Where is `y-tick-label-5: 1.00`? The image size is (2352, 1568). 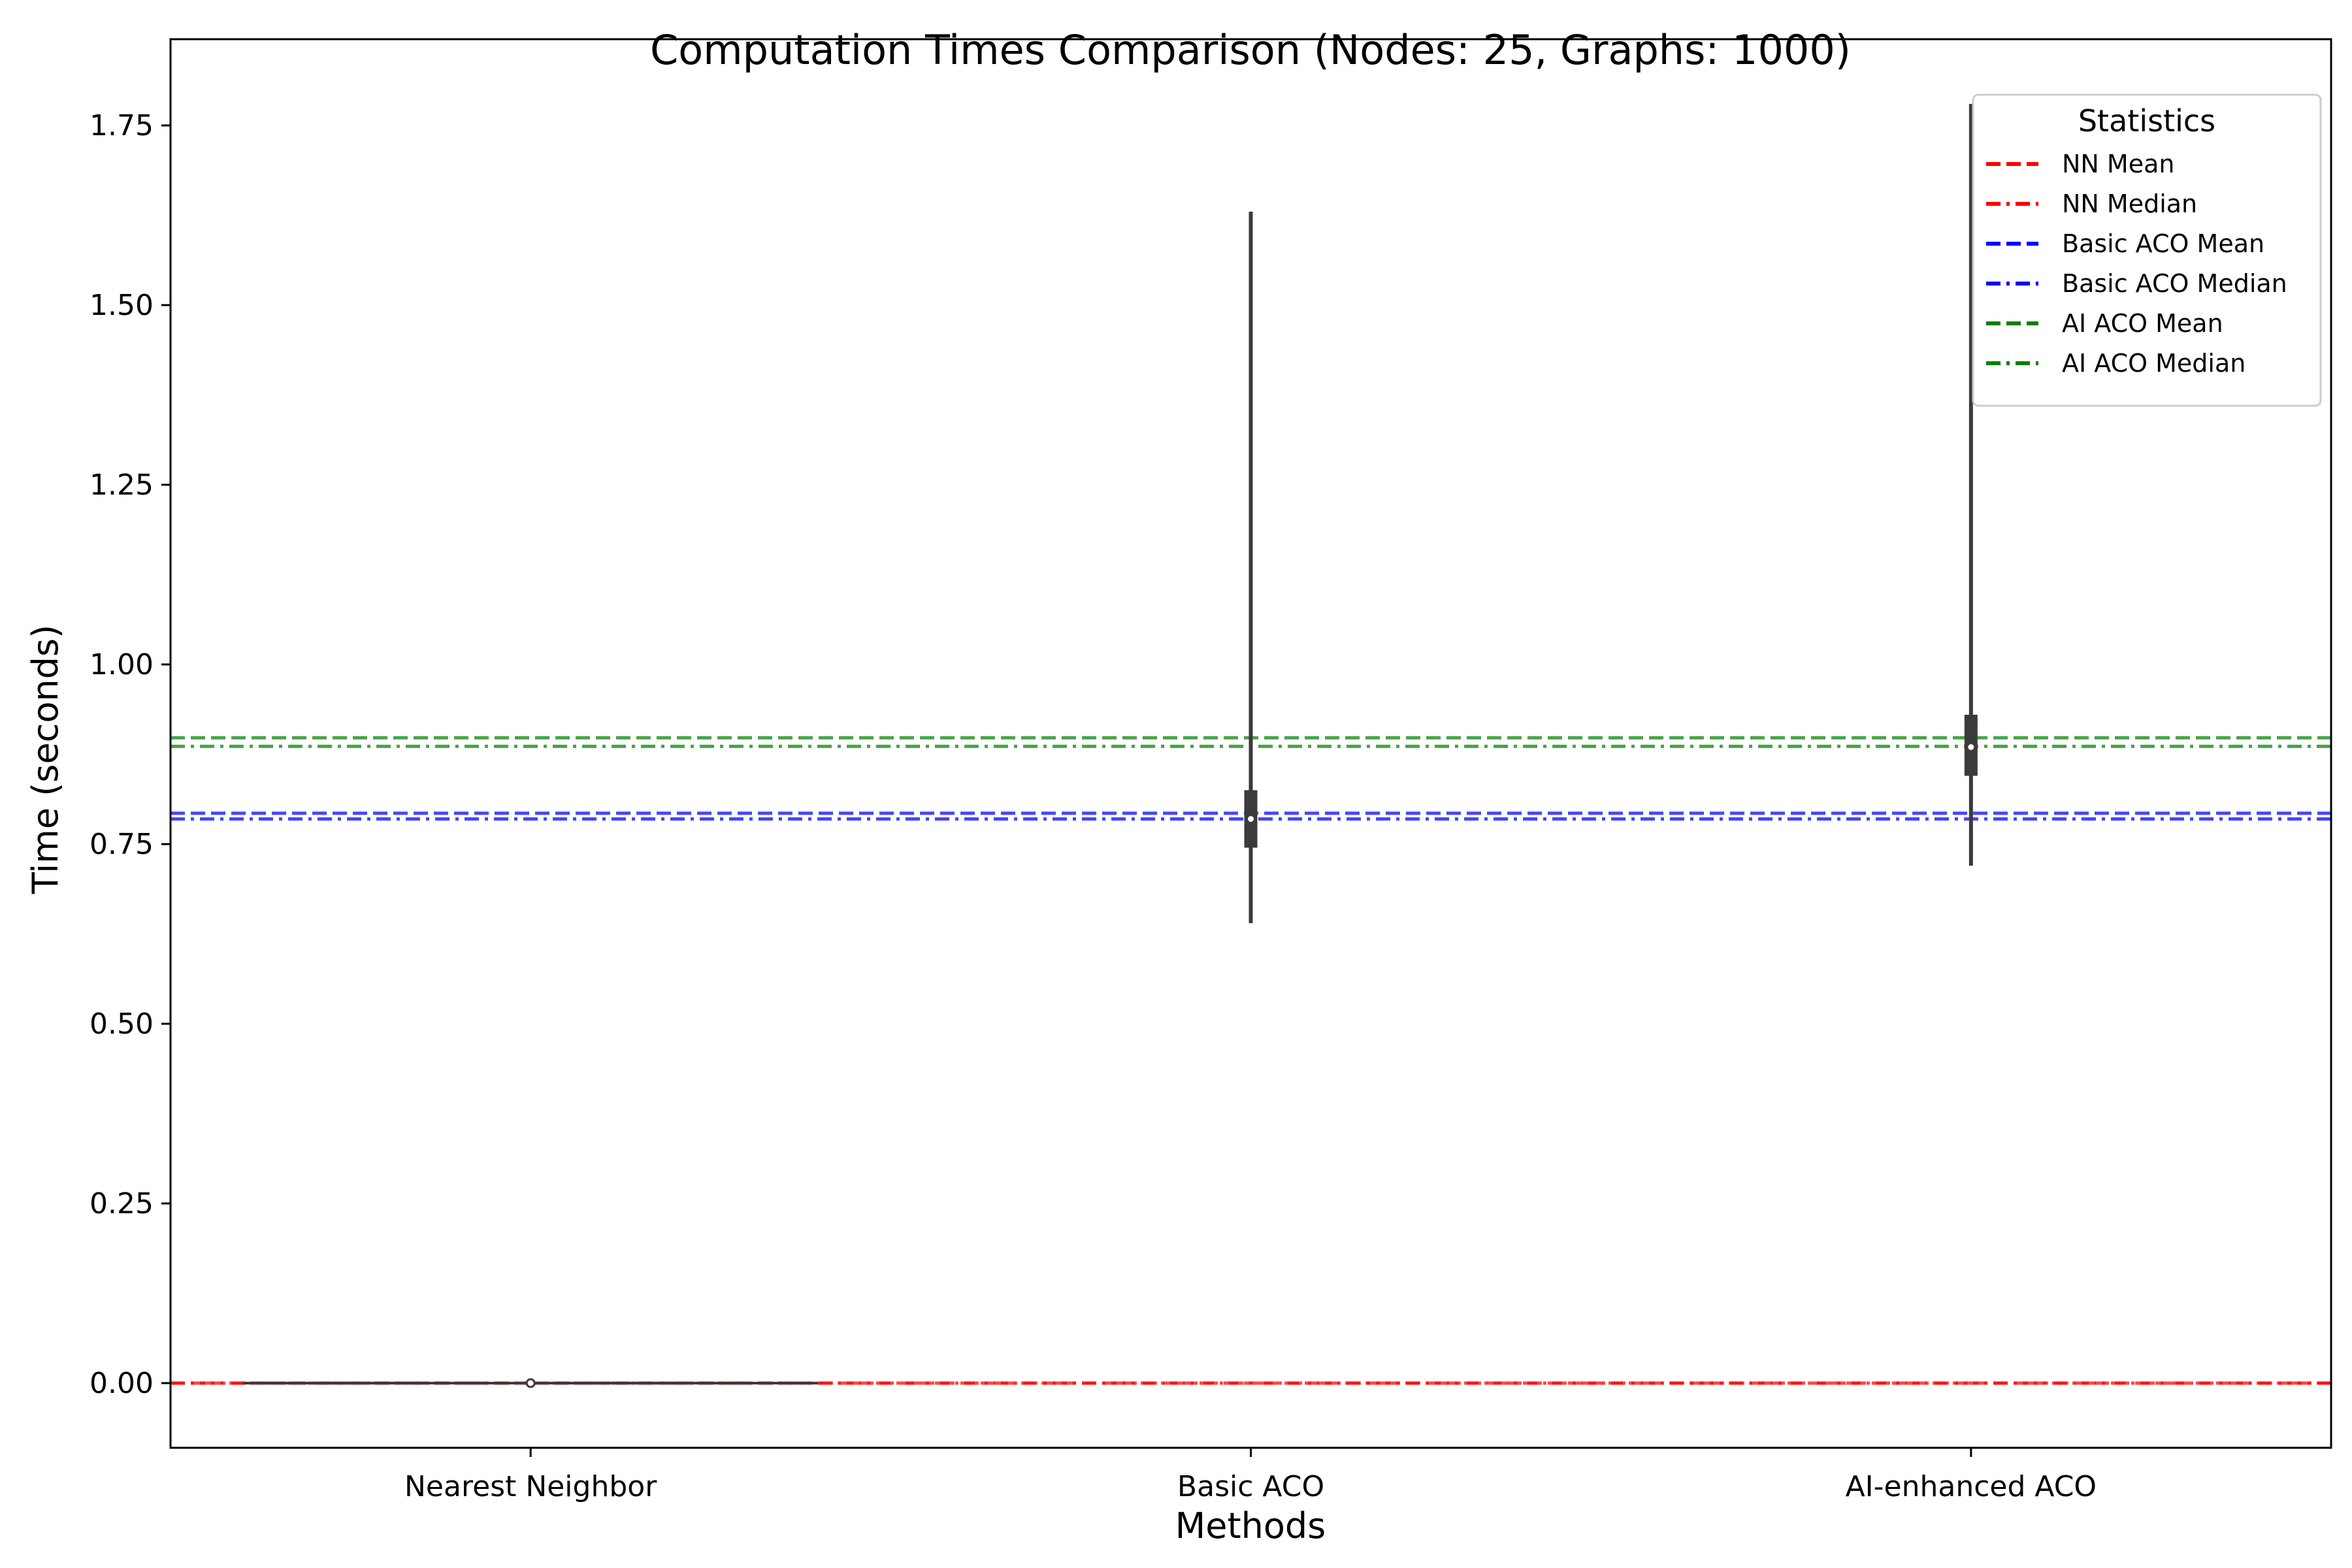 y-tick-label-5: 1.00 is located at coordinates (122, 664).